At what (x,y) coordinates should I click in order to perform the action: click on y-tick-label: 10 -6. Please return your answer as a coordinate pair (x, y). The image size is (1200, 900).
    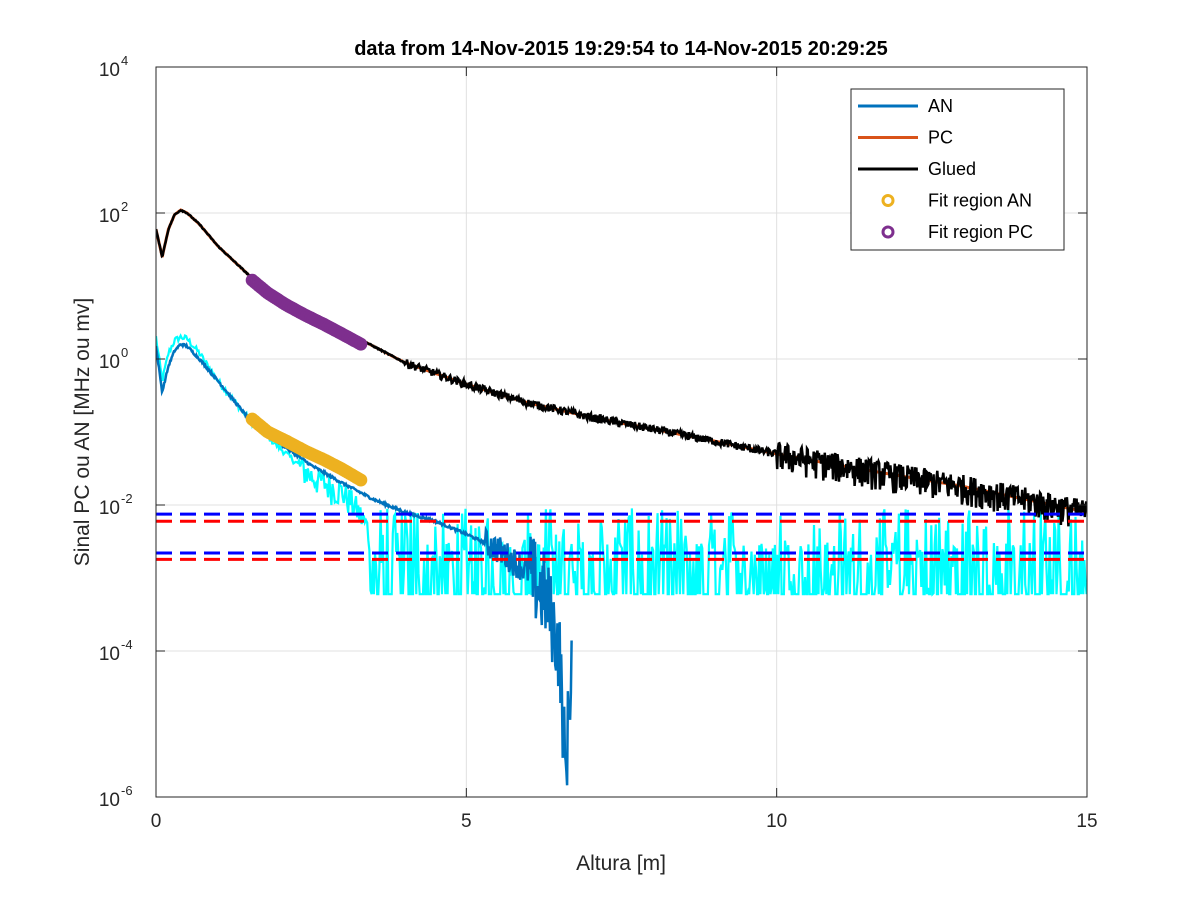
    Looking at the image, I should click on (116, 797).